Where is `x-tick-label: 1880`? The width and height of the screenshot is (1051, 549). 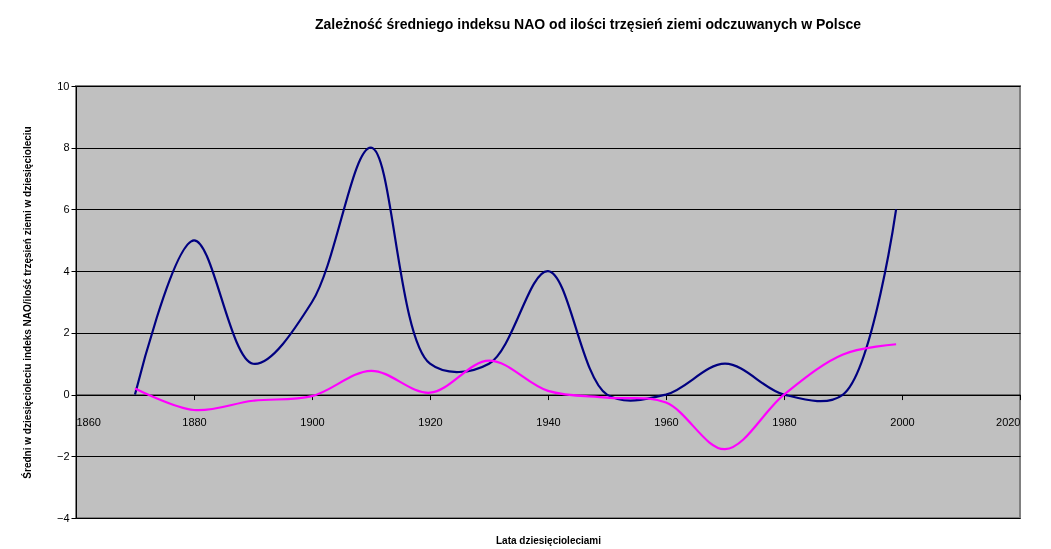
x-tick-label: 1880 is located at coordinates (194, 422).